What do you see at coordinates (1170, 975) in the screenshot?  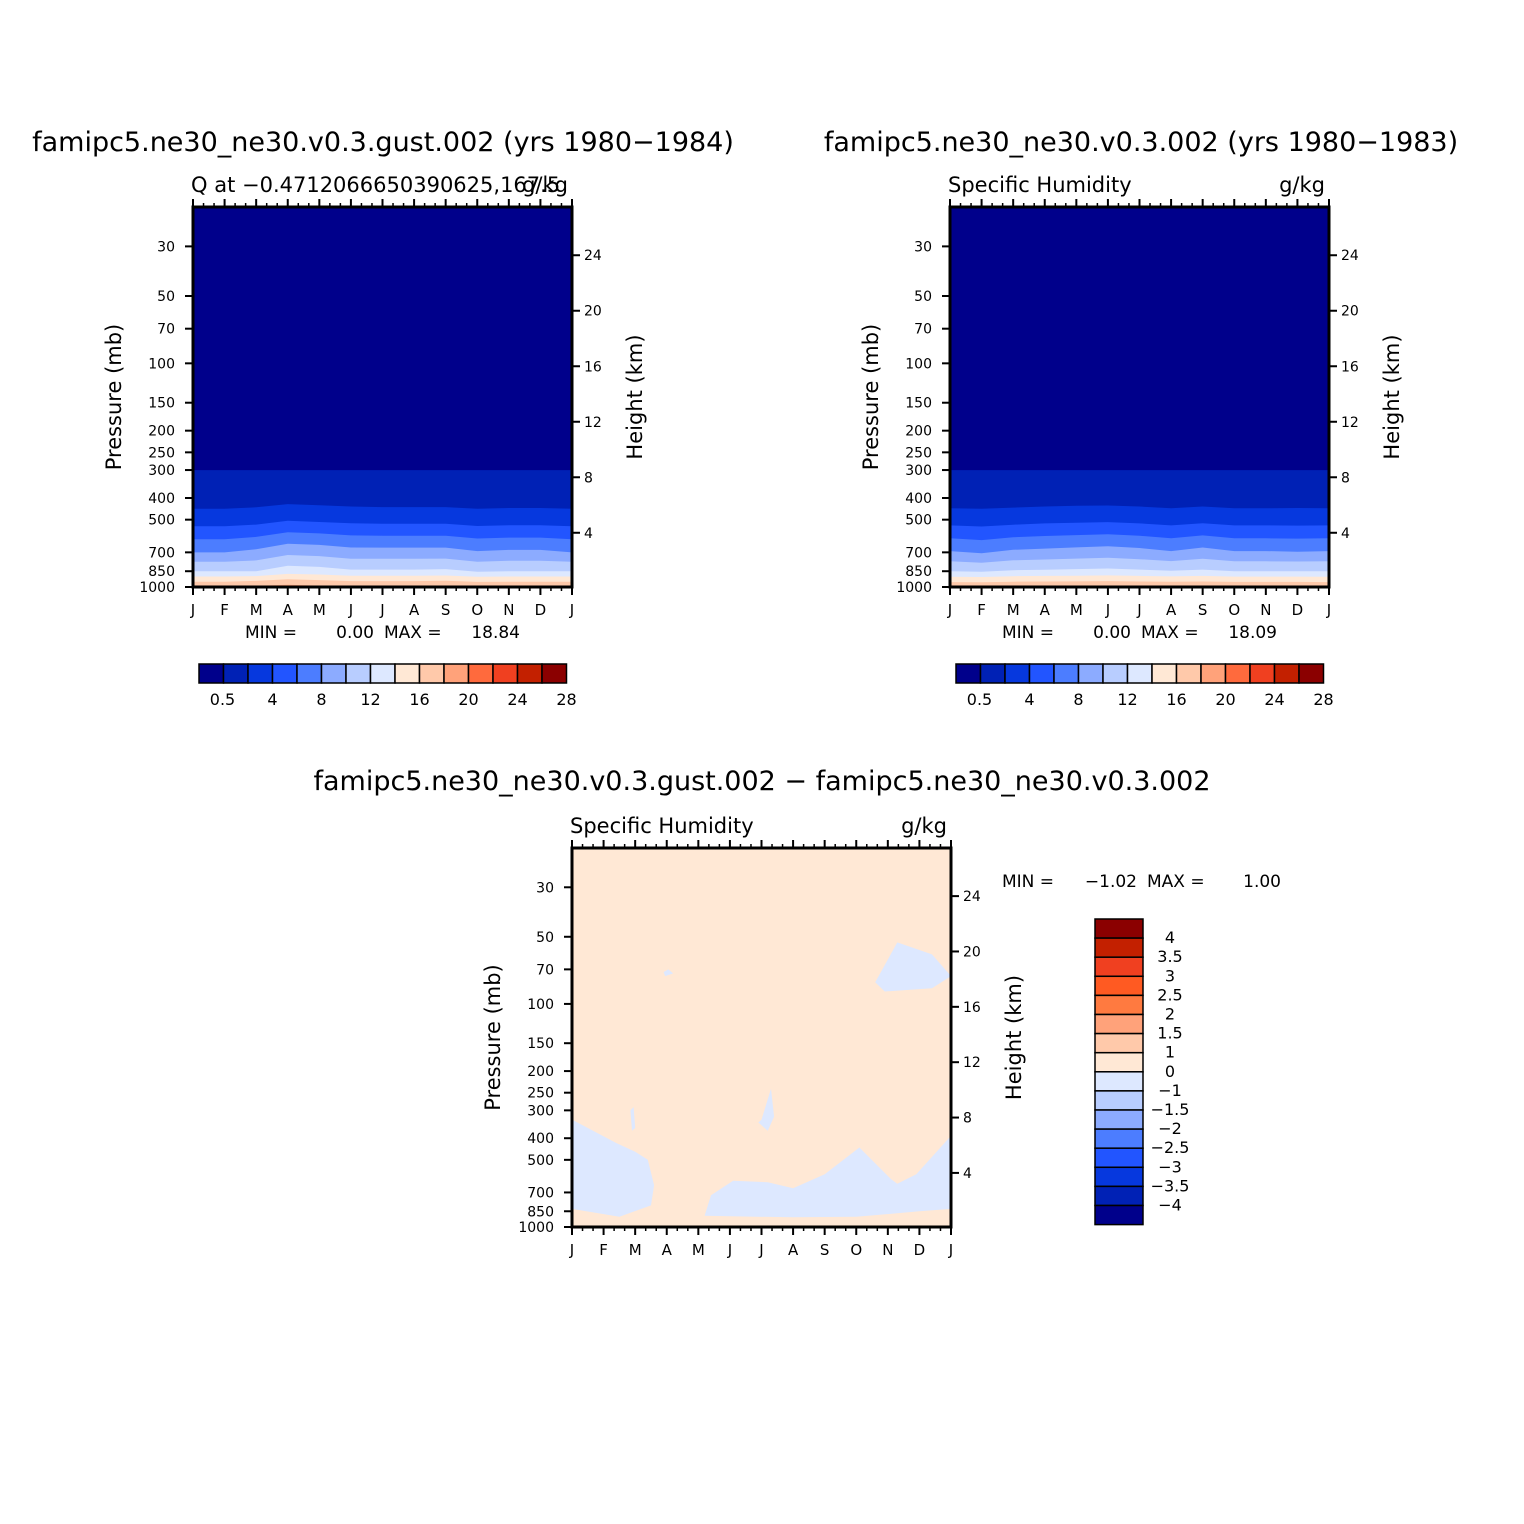 I see `colorbar-label: 3` at bounding box center [1170, 975].